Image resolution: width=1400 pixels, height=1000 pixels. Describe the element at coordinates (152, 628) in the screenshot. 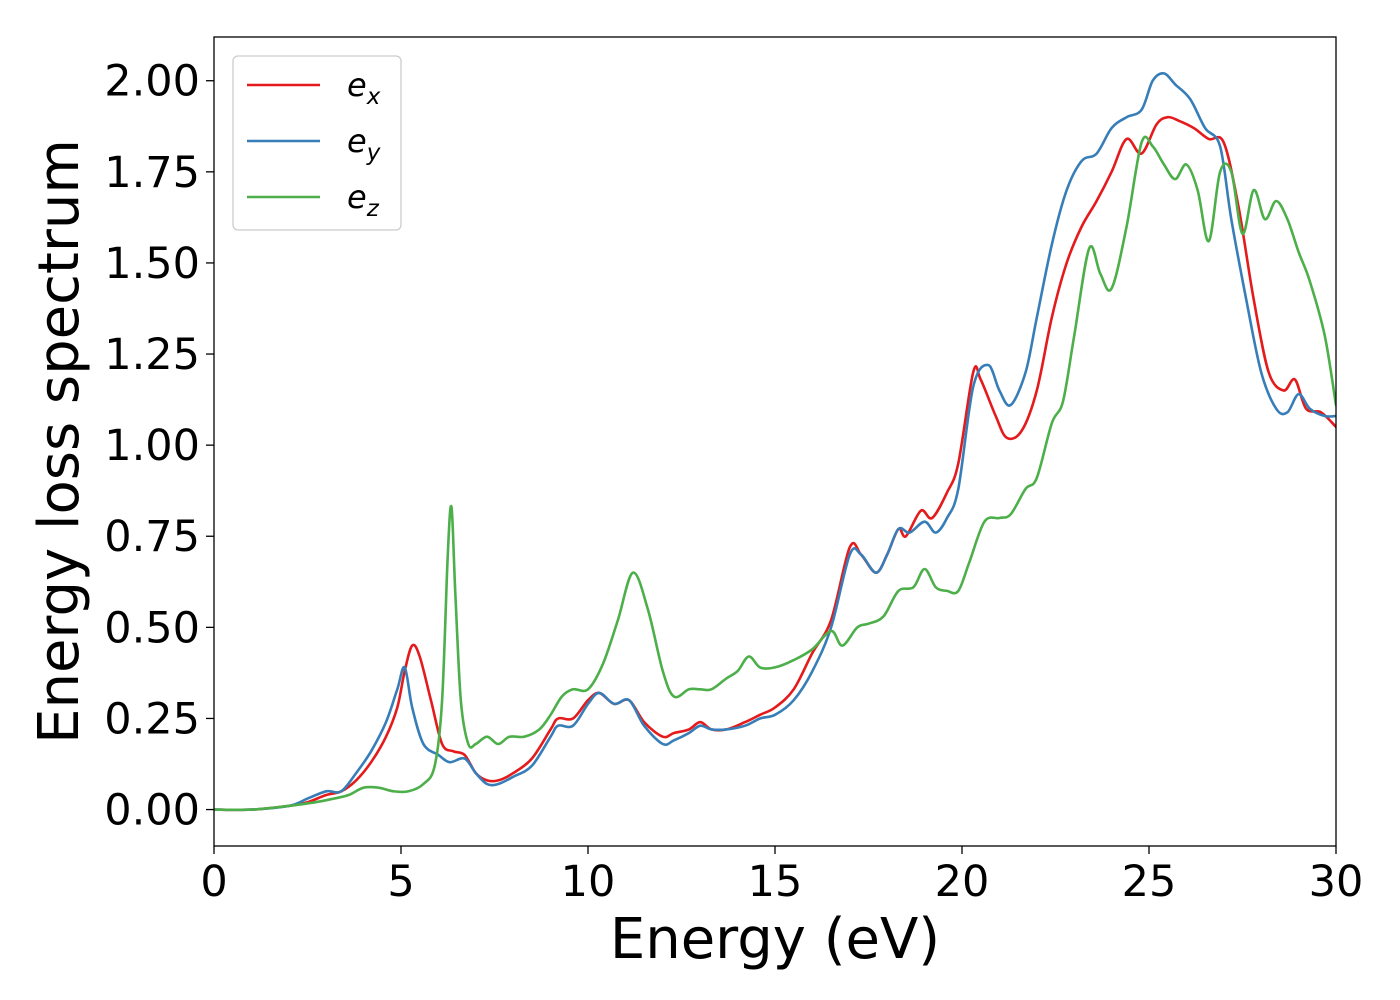

I see `y-tick-label: 0.50` at that location.